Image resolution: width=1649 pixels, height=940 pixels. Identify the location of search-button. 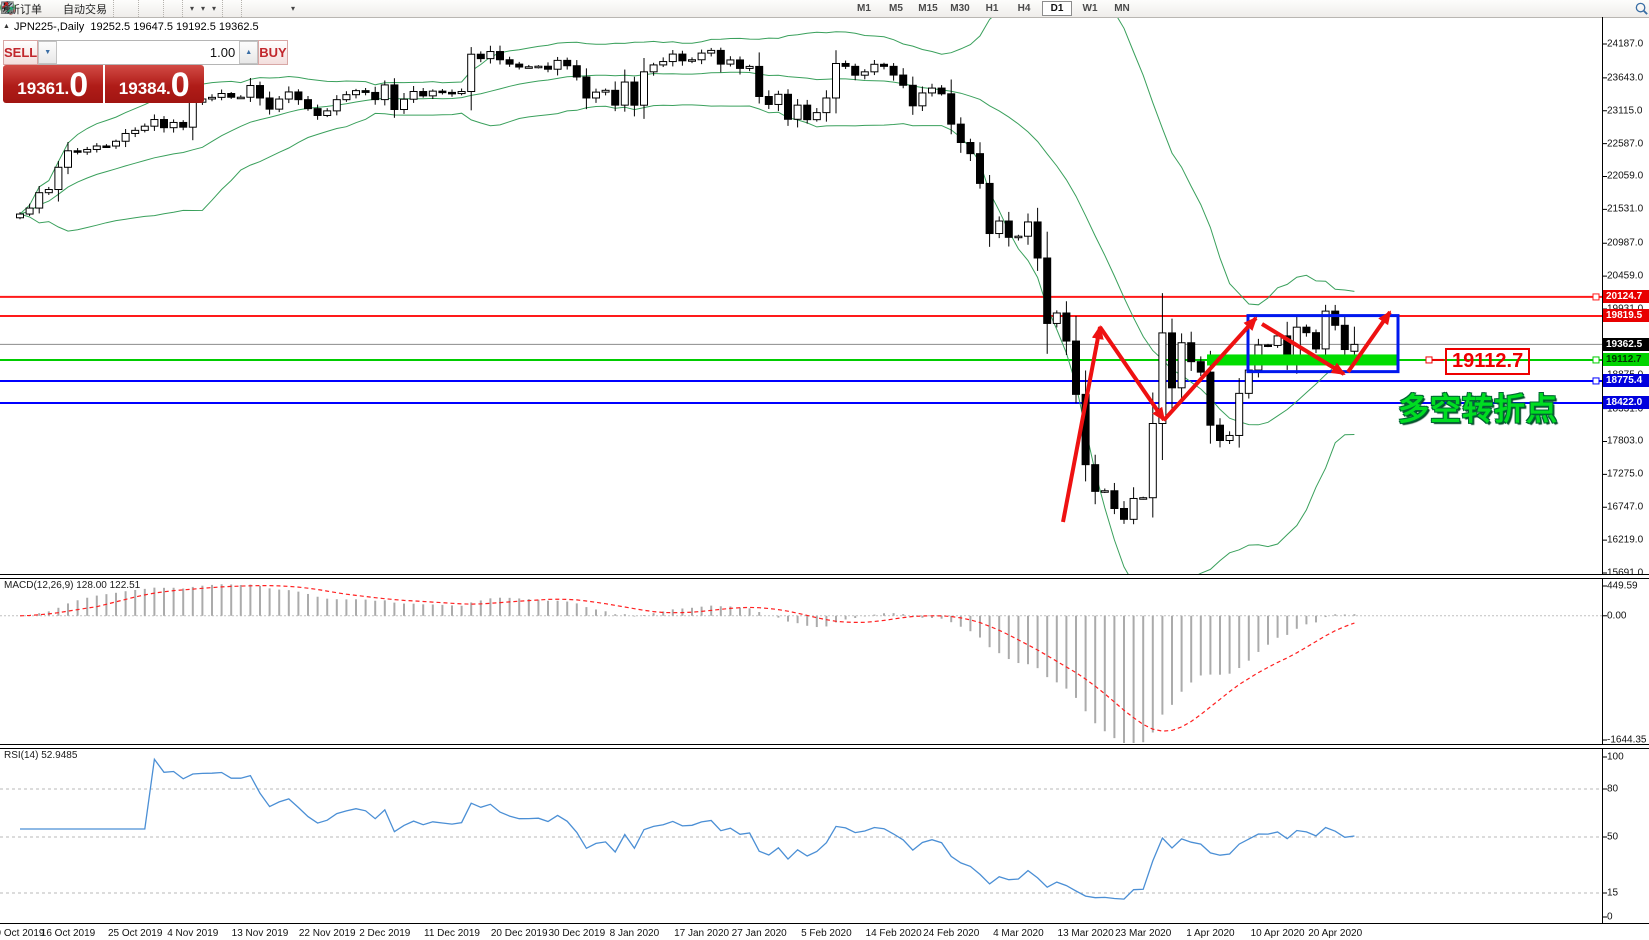
(1641, 8).